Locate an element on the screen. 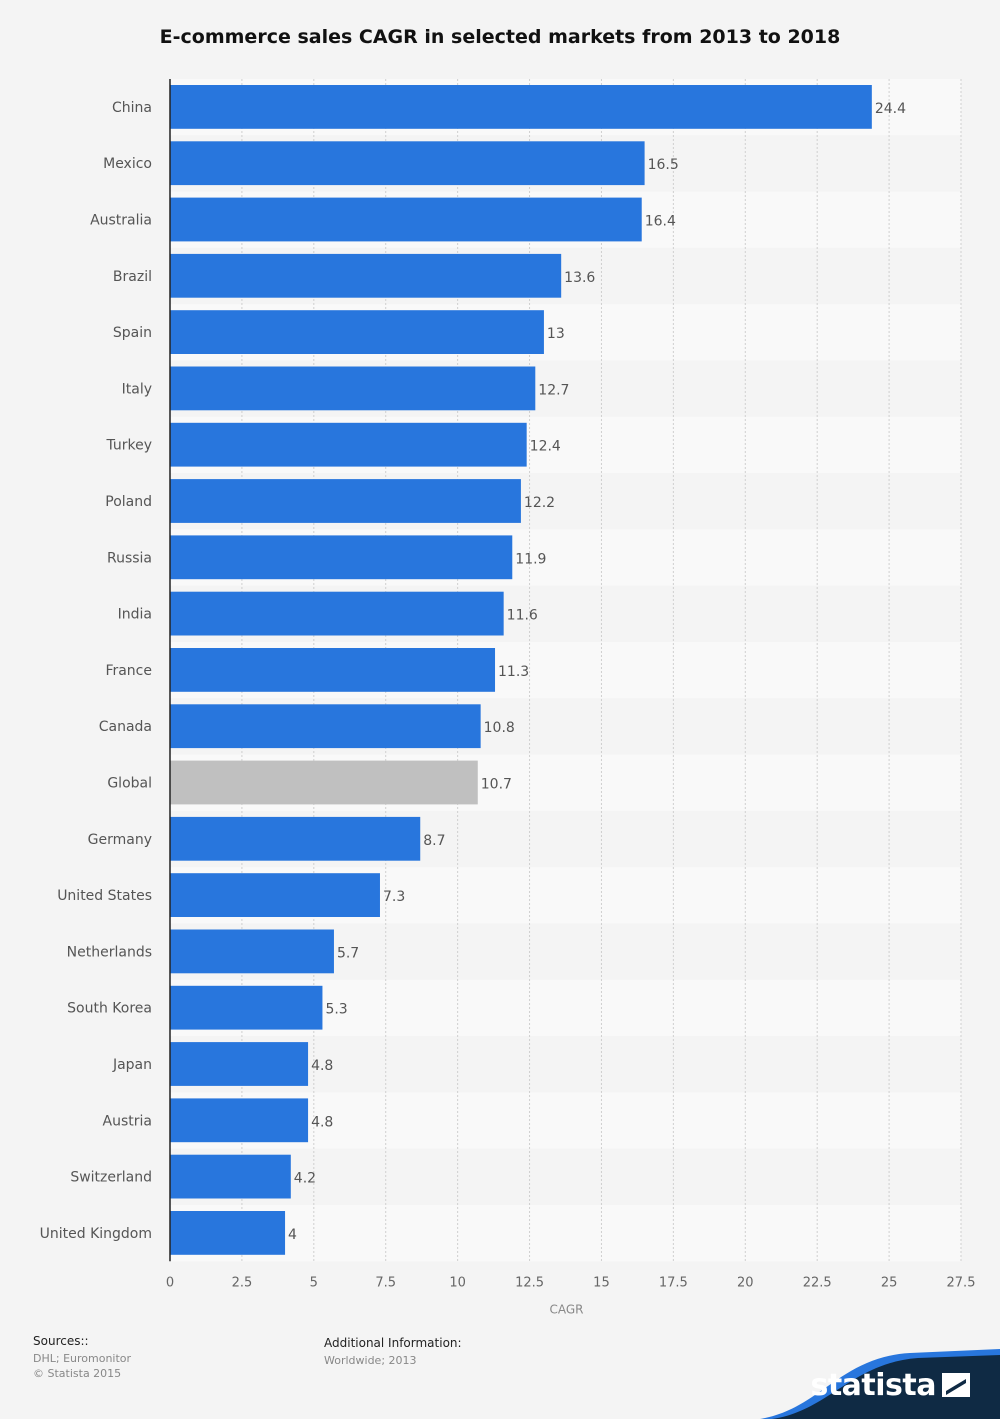  value-label: 12.7 is located at coordinates (553, 390).